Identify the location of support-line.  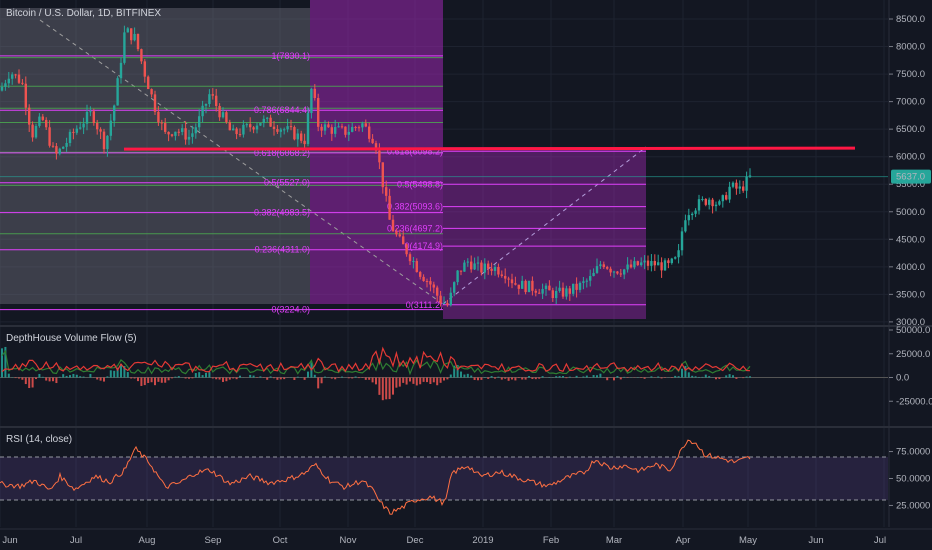
(489, 148).